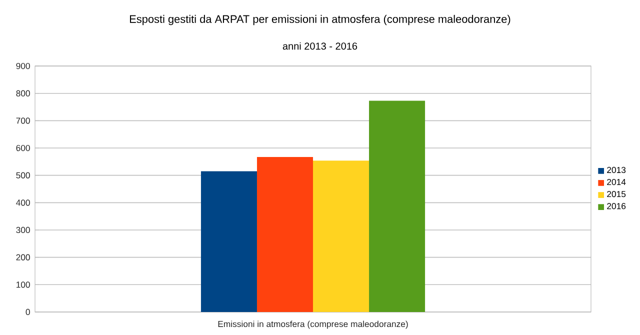  What do you see at coordinates (320, 46) in the screenshot?
I see `chart-subtitle: anni 2013 - 2016` at bounding box center [320, 46].